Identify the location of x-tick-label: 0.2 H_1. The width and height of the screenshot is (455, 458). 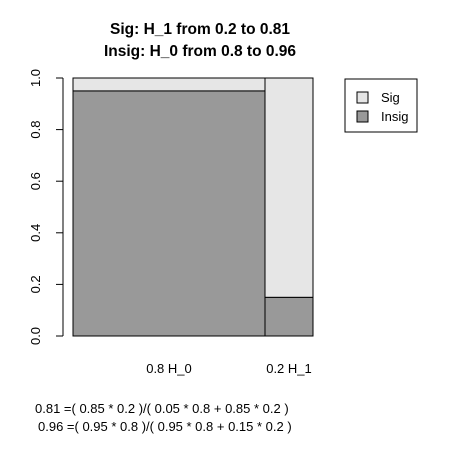
(289, 368).